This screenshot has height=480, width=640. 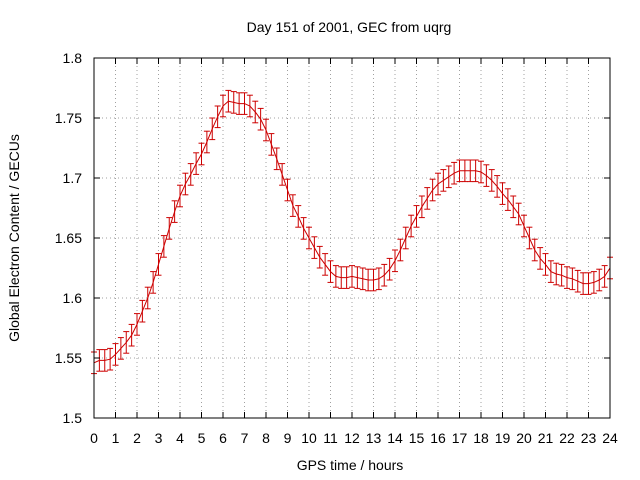 What do you see at coordinates (438, 438) in the screenshot?
I see `x-tick-label: 16` at bounding box center [438, 438].